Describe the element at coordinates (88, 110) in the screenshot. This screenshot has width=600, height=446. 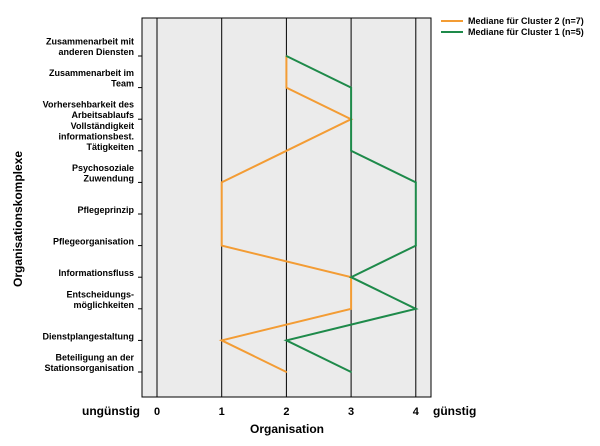
I see `category-label: Vorhersehbarkeit des Arbeitsablaufs` at that location.